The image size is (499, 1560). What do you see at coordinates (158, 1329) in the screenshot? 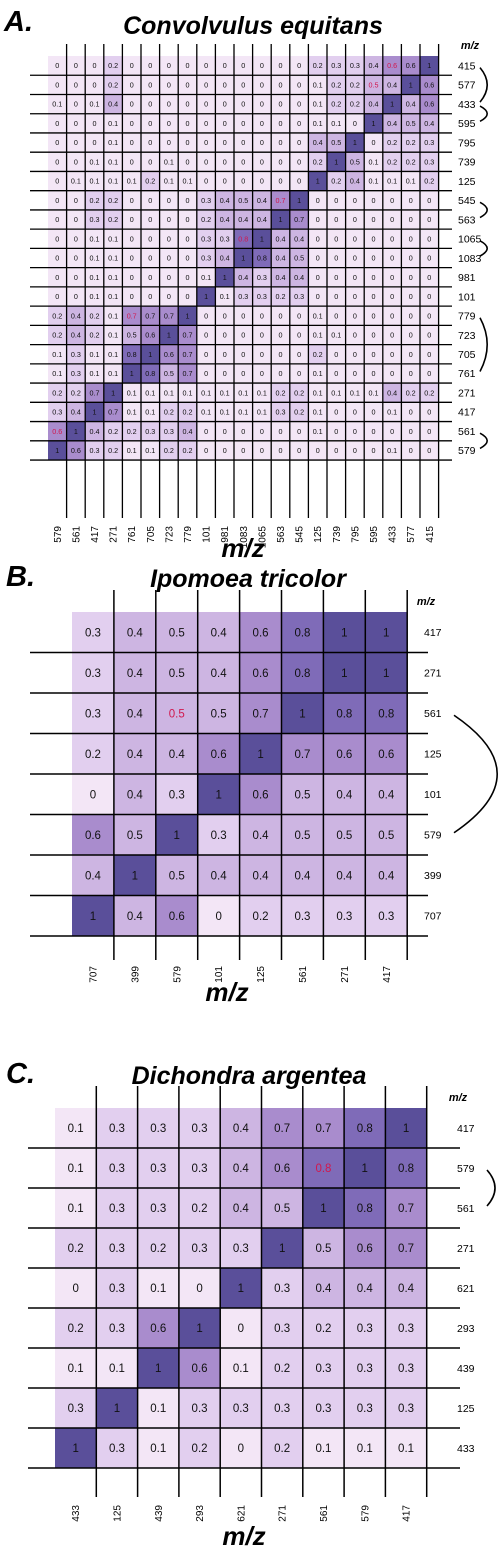
I see `cell-value: 0.6` at bounding box center [158, 1329].